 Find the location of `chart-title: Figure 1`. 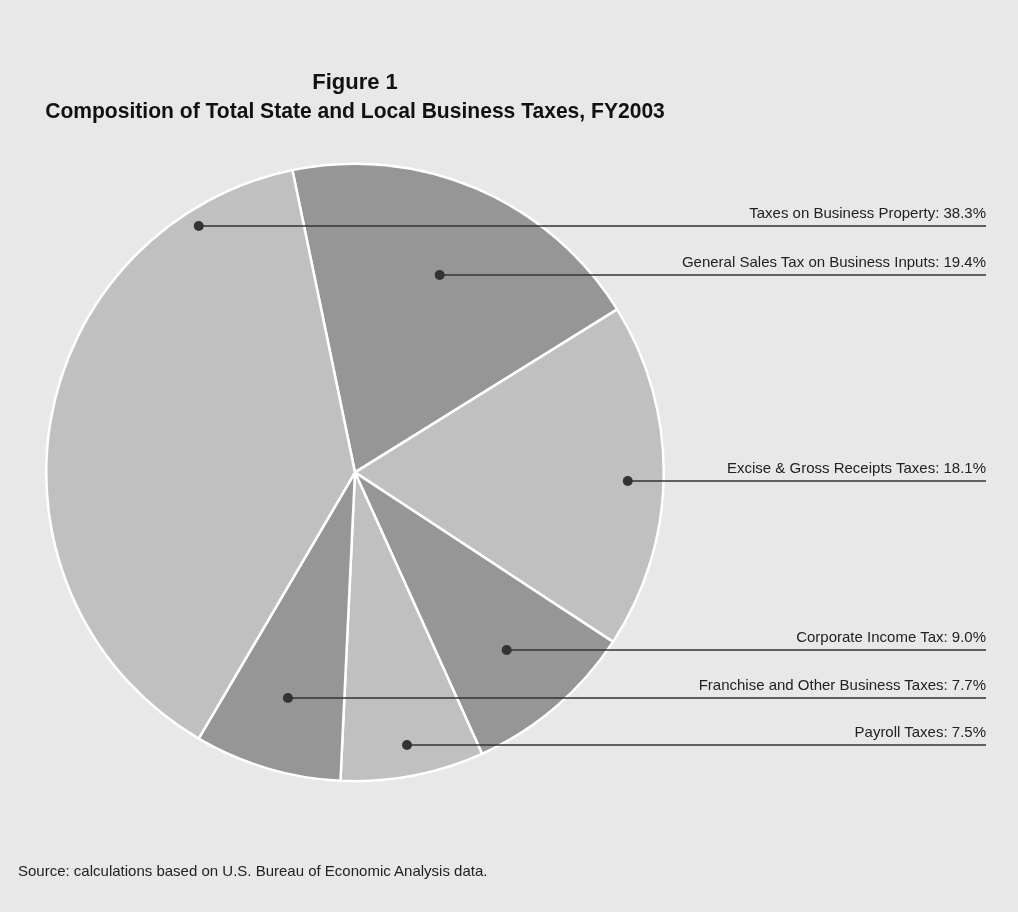

chart-title: Figure 1 is located at coordinates (355, 82).